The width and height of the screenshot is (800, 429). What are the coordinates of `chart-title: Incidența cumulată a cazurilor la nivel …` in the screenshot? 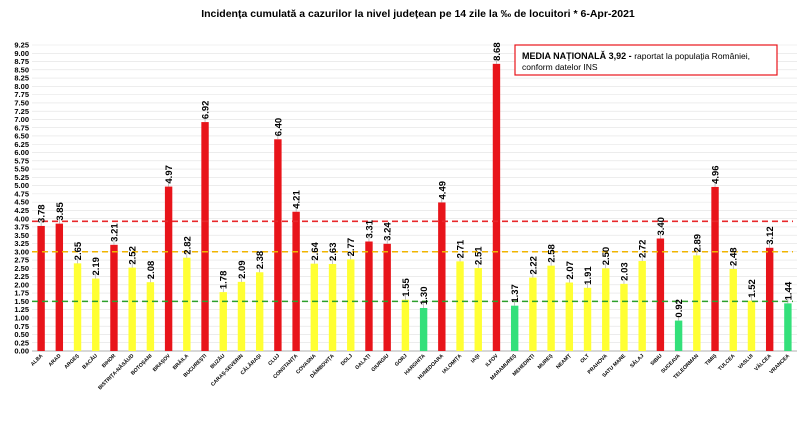 It's located at (418, 14).